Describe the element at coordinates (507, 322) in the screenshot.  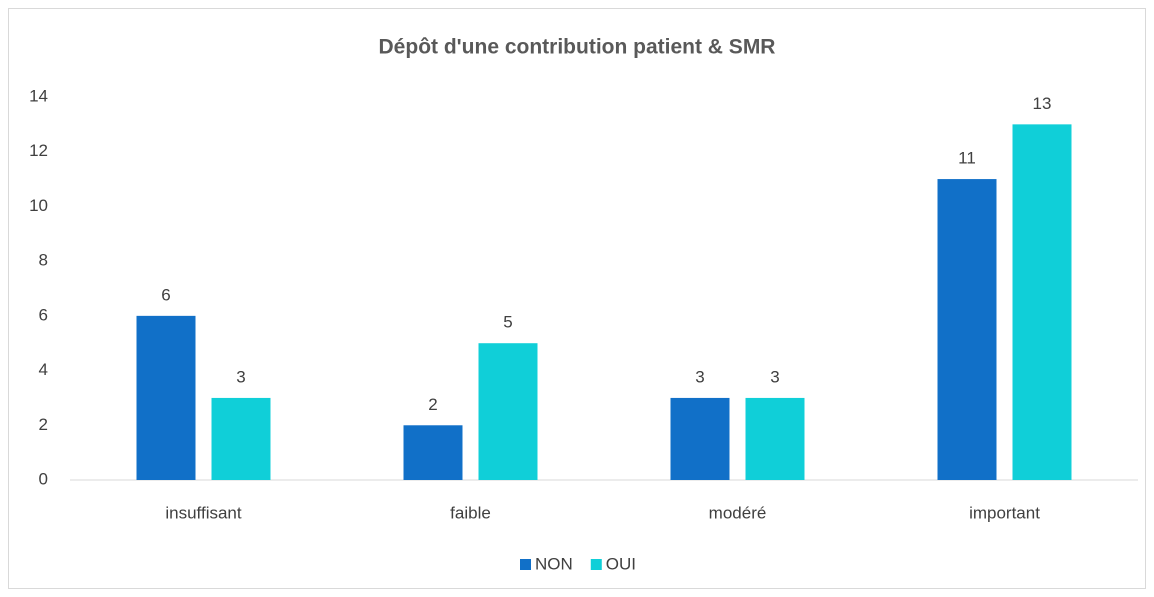
I see `value-label: 5` at that location.